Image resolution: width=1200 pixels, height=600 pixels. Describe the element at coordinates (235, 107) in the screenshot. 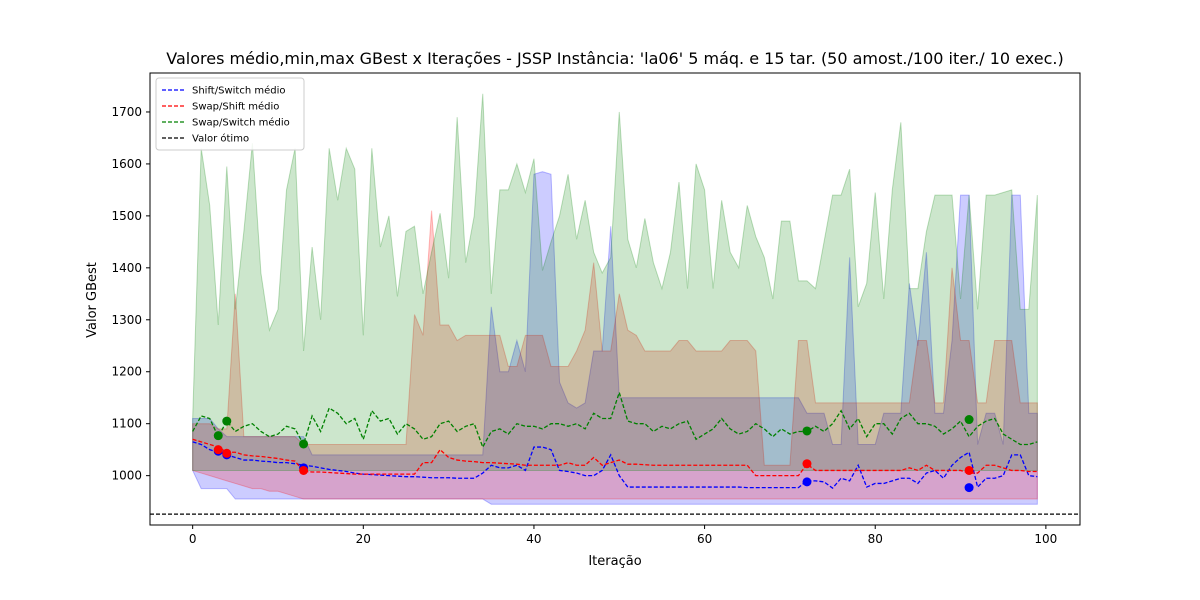

I see `legend-label-1: Swap/Shift médio` at that location.